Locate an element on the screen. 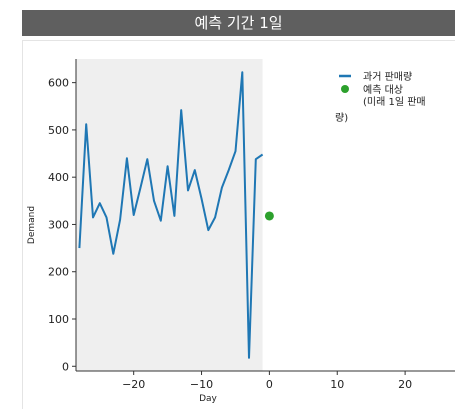 Image resolution: width=455 pixels, height=410 pixels. x-tick-label: 20 is located at coordinates (405, 384).